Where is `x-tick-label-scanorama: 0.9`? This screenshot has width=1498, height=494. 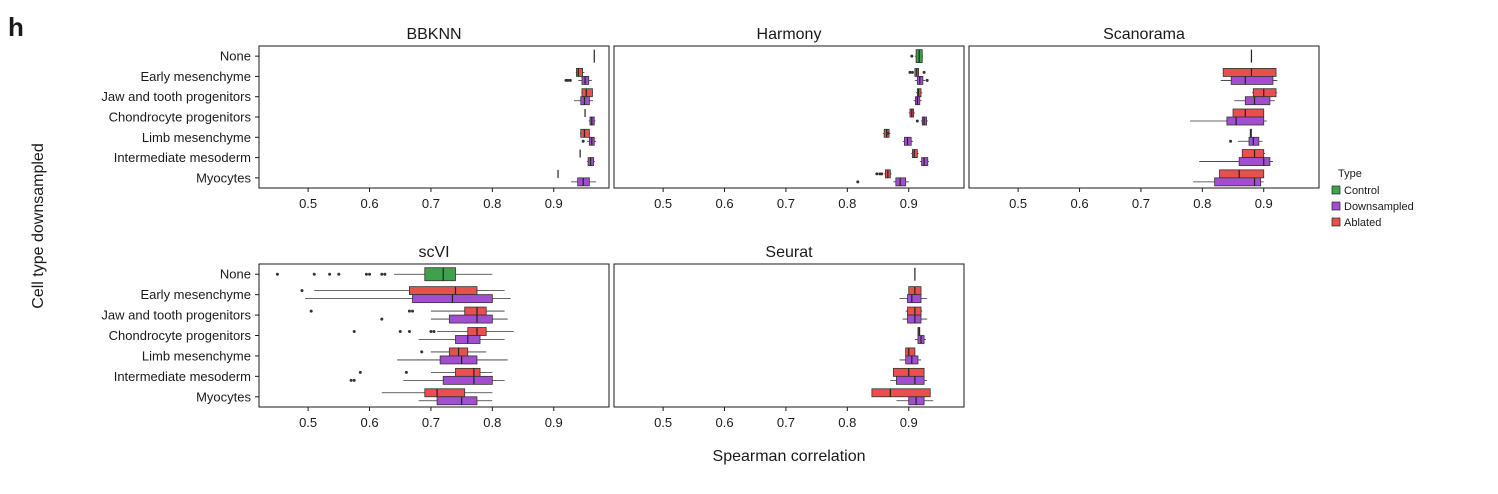 x-tick-label-scanorama: 0.9 is located at coordinates (1264, 203).